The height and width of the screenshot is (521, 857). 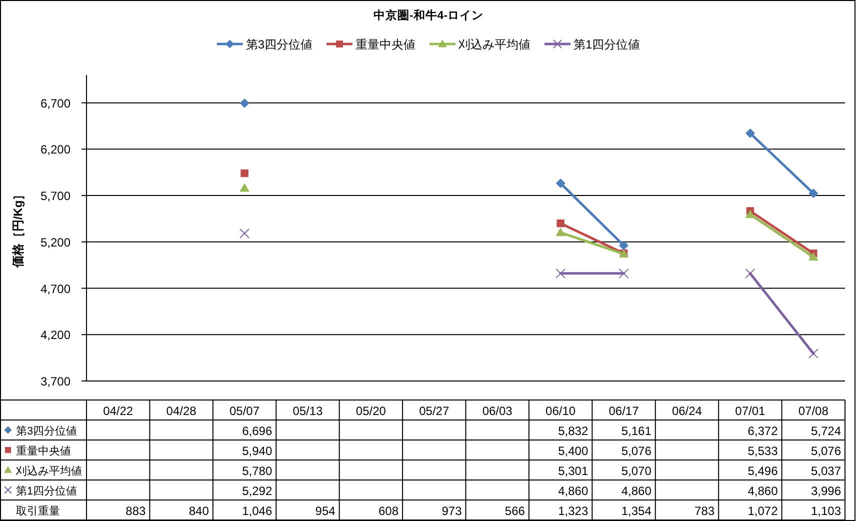 I want to click on data-label: 5,301, so click(x=573, y=471).